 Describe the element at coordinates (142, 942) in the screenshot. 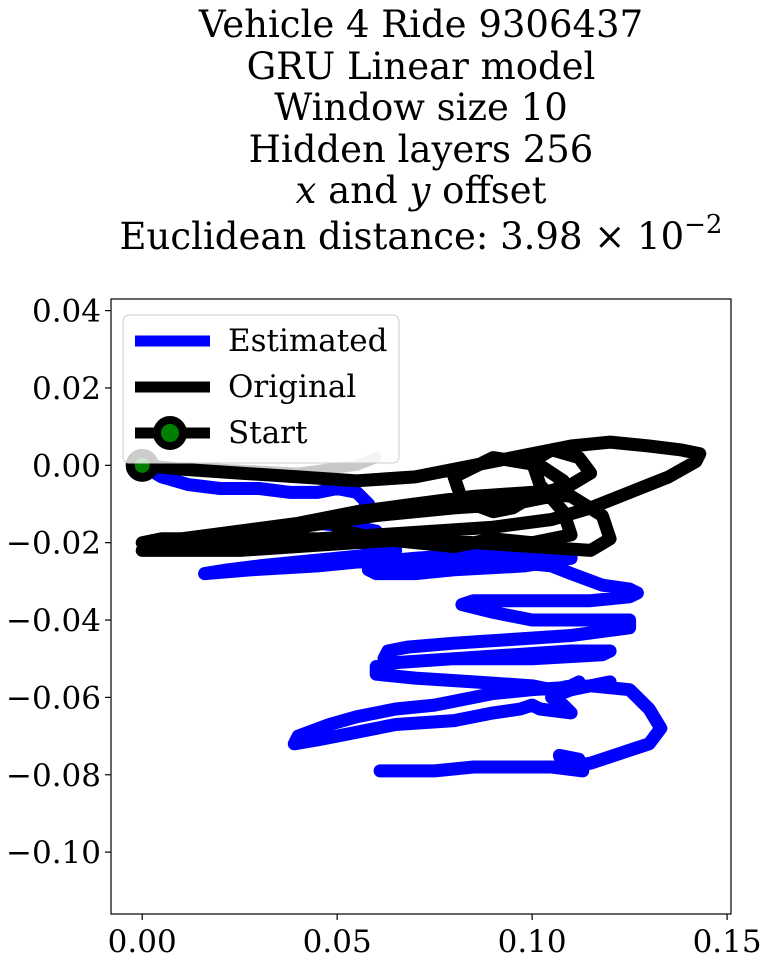

I see `x-tick-label: 0.00` at that location.